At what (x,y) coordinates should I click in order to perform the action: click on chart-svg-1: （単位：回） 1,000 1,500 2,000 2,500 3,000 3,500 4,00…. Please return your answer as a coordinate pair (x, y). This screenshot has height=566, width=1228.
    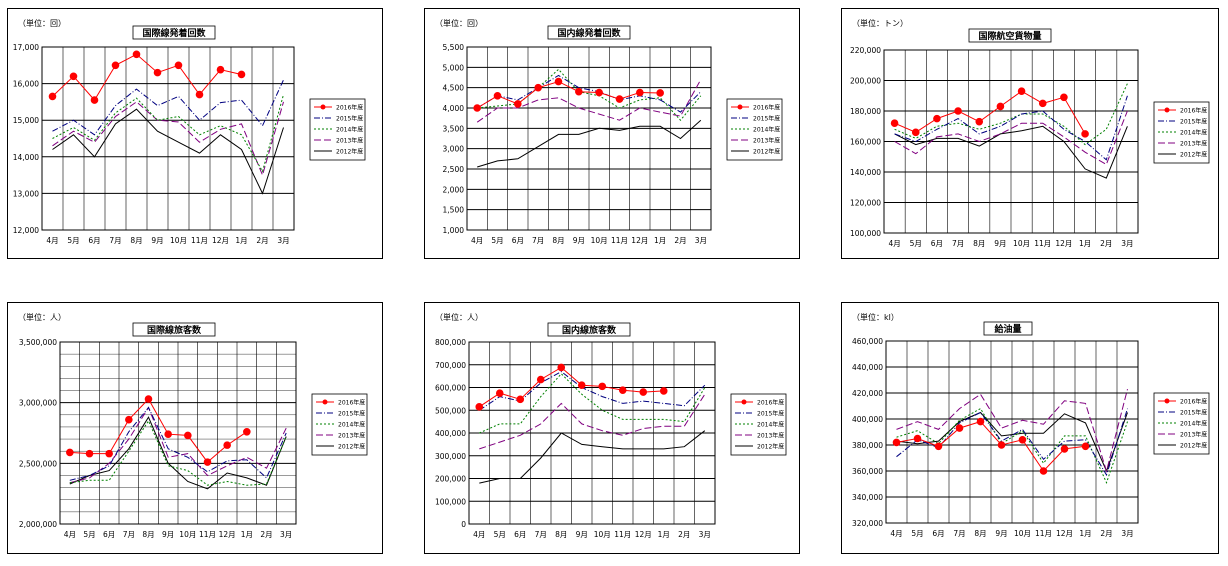
    Looking at the image, I should click on (609, 131).